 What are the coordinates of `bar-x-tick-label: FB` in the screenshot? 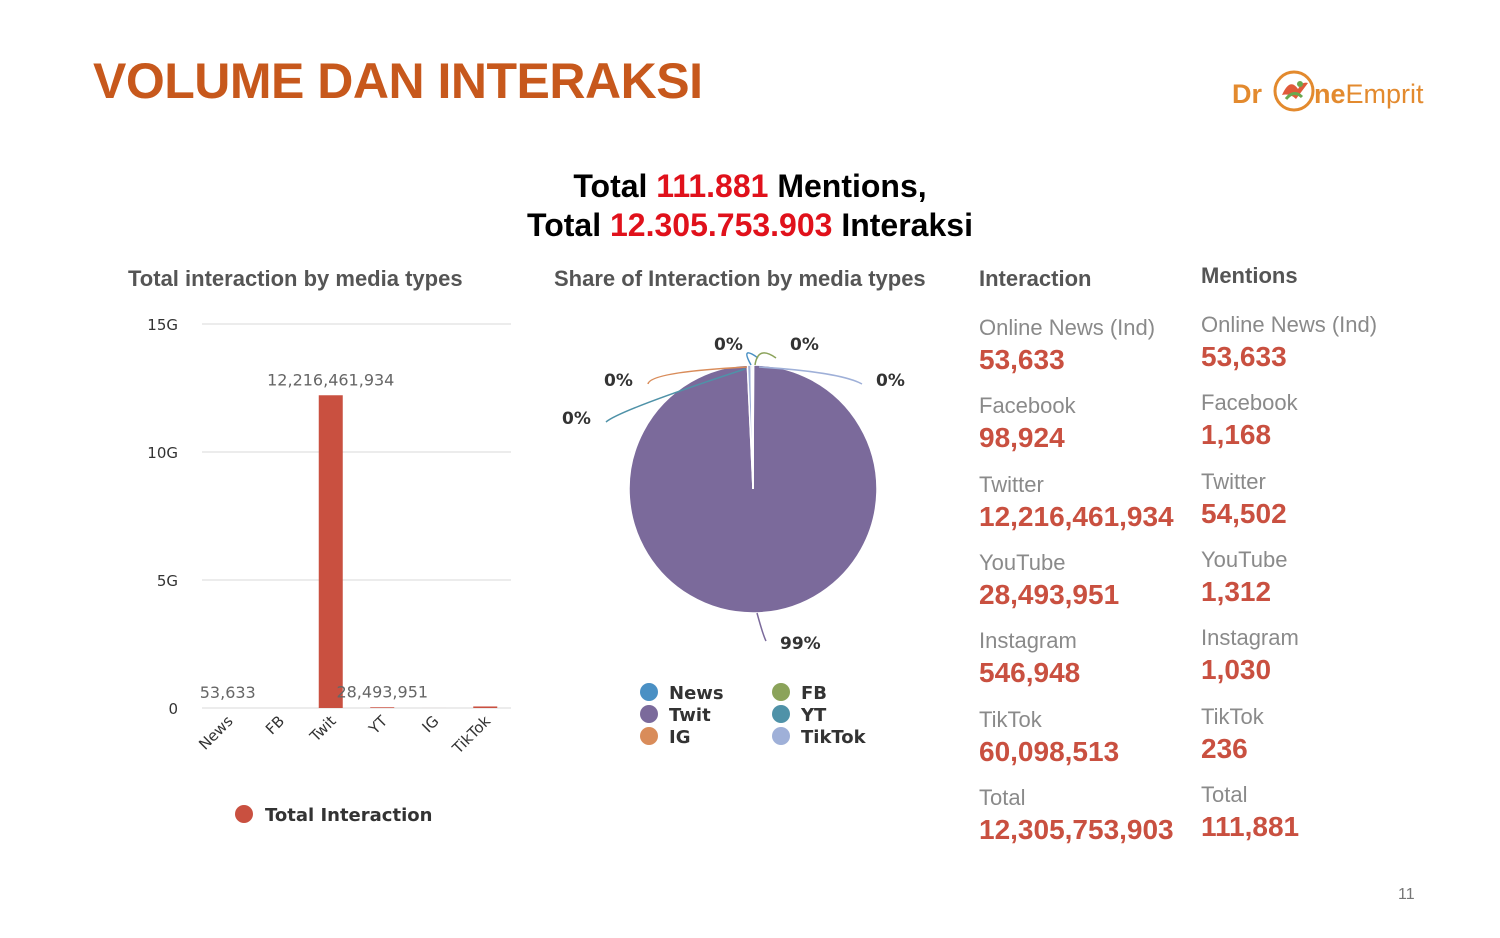 It's located at (275, 725).